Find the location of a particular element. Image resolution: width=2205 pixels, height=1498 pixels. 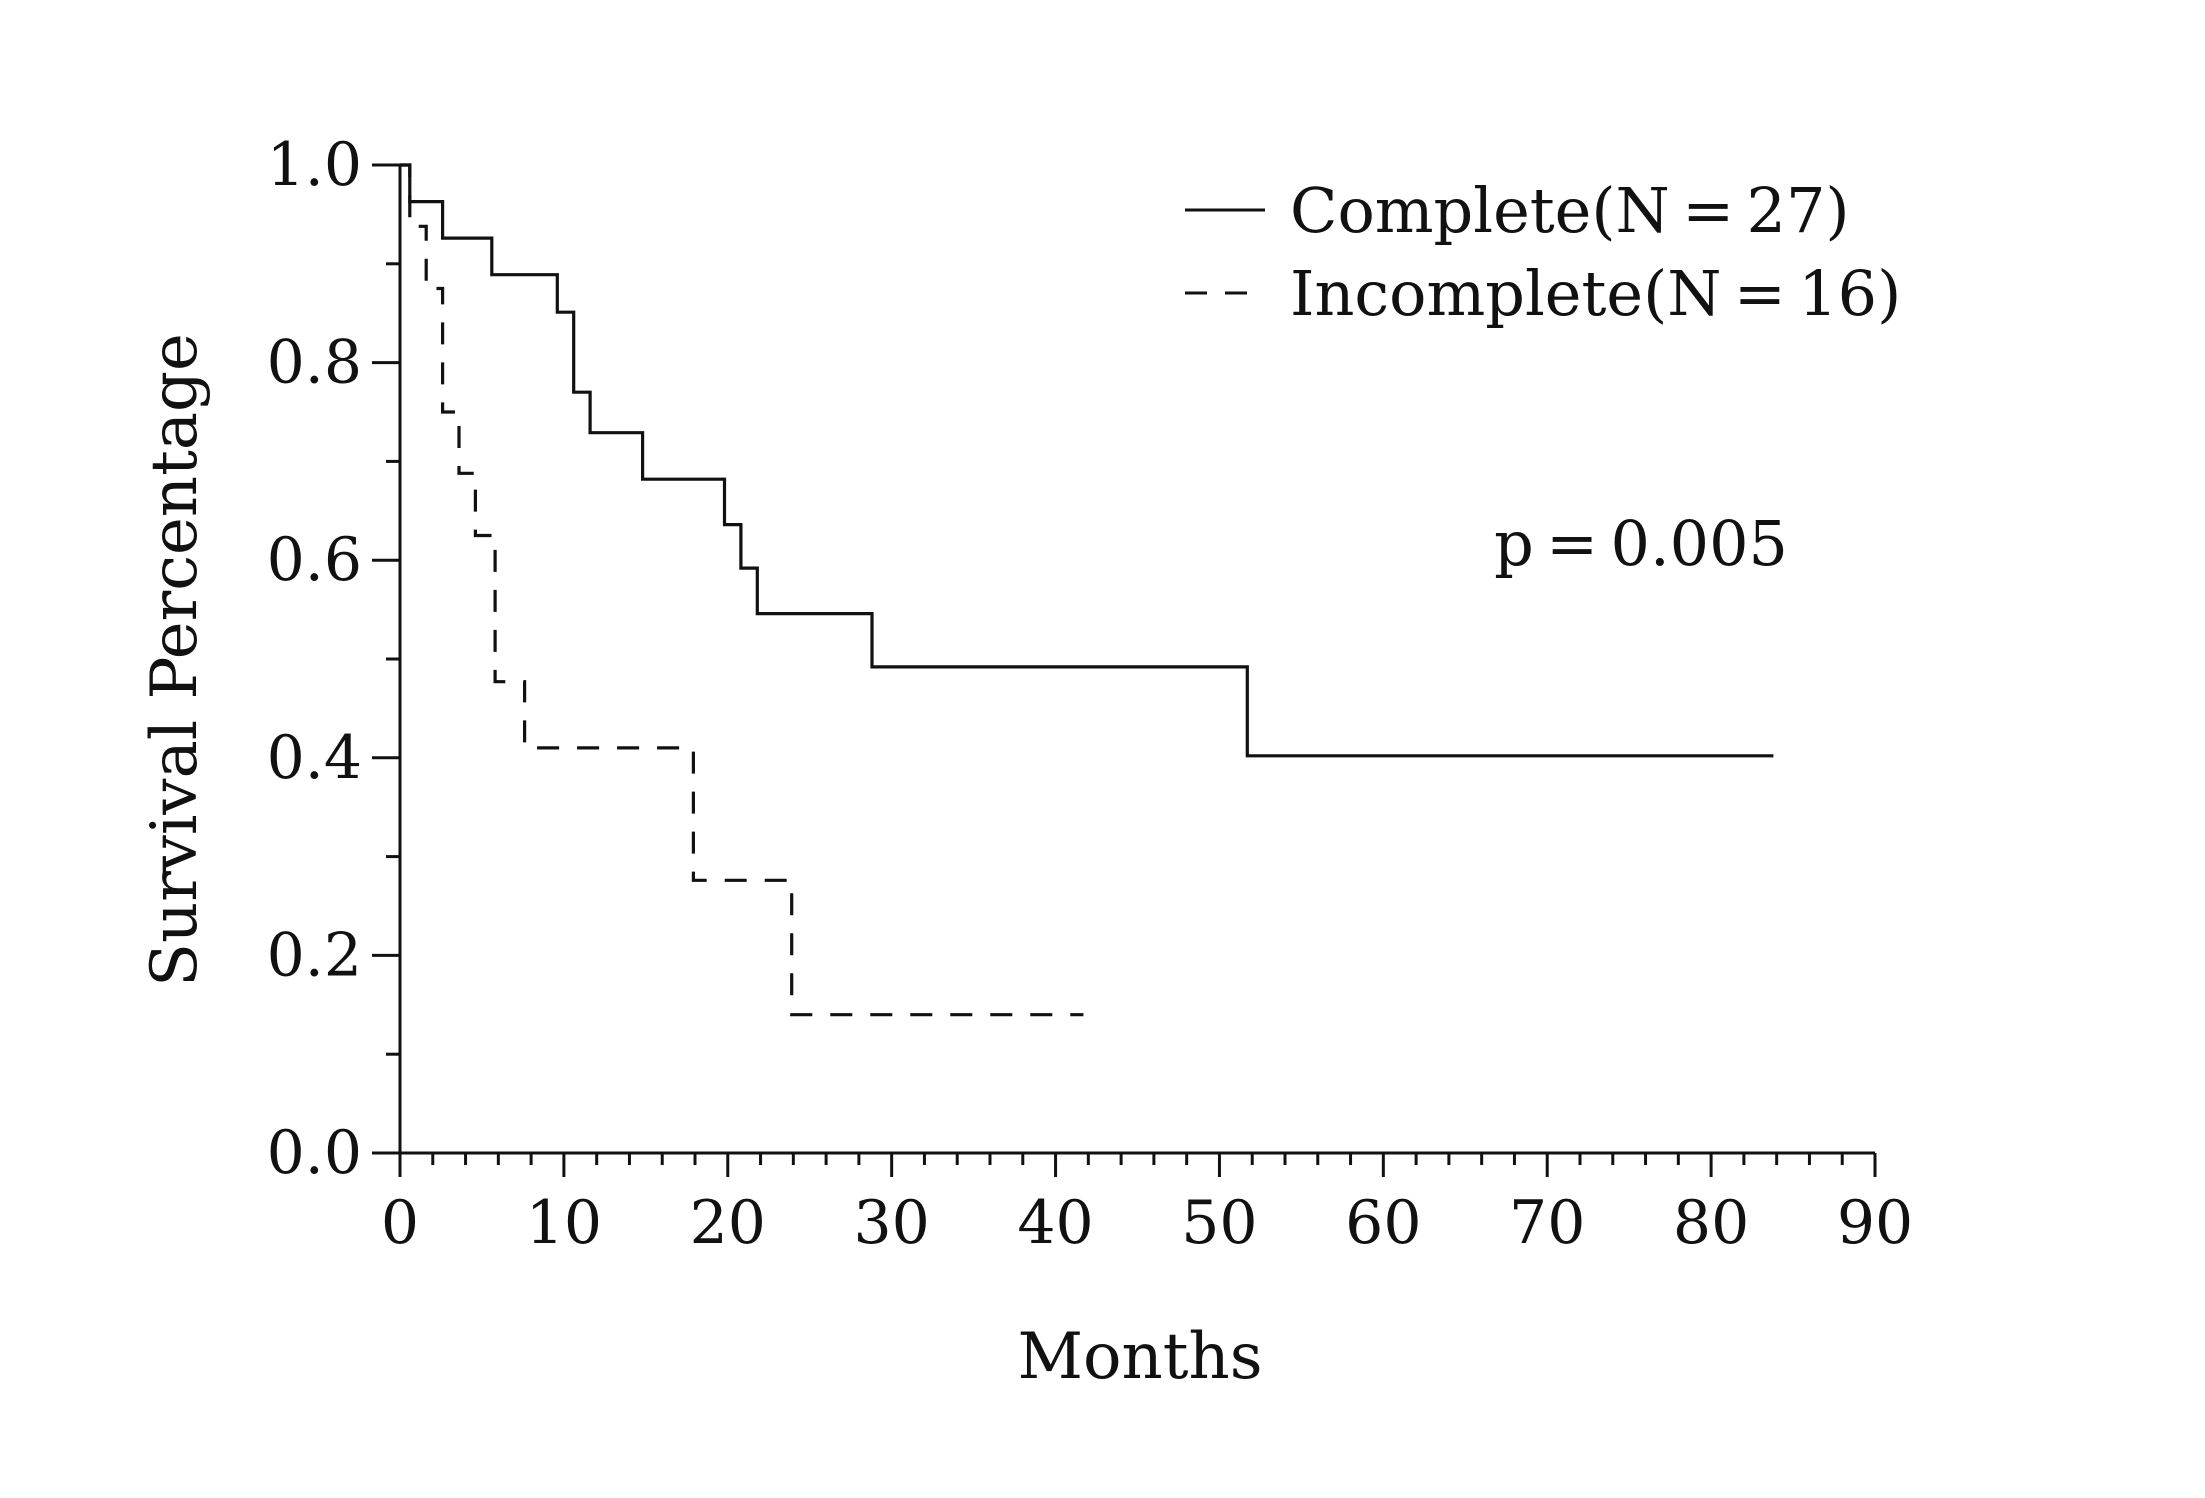

legend: Complete(N = 27) Incomplete(N = 16) is located at coordinates (1543, 252).